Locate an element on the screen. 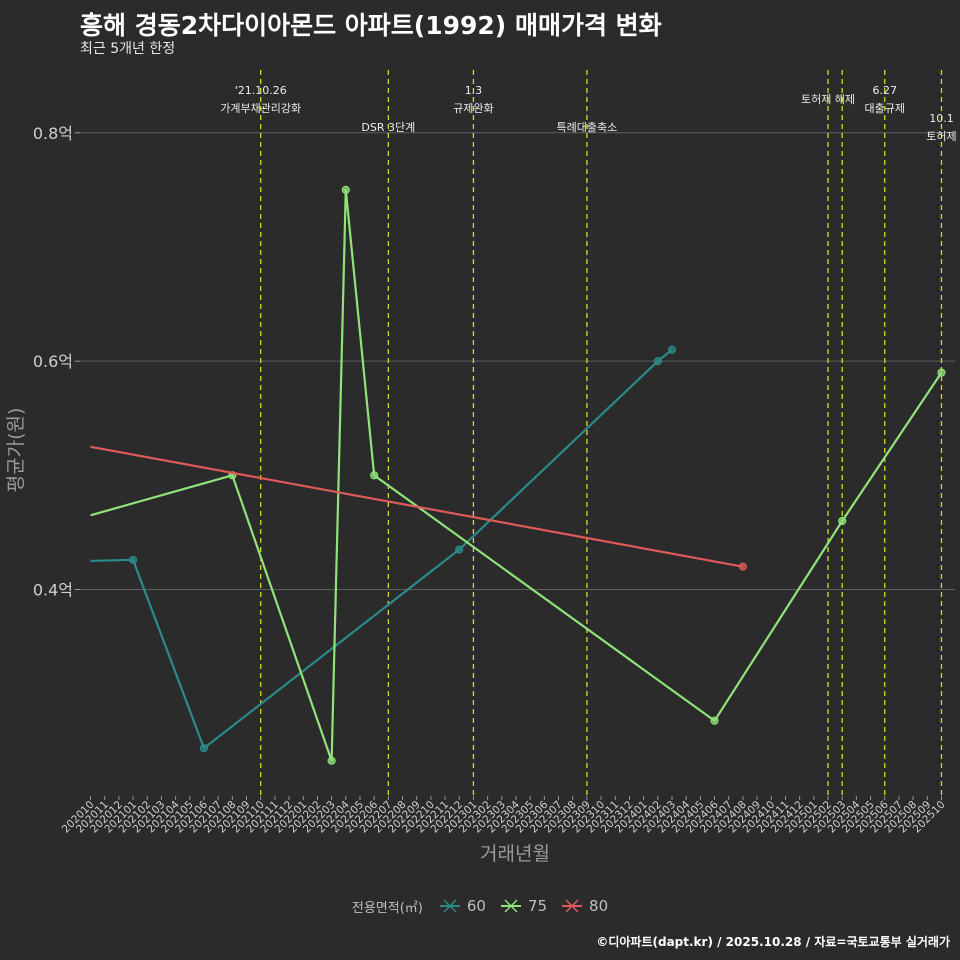 Image resolution: width=960 pixels, height=960 pixels. y-tick-label: 0.8억 is located at coordinates (53, 133).